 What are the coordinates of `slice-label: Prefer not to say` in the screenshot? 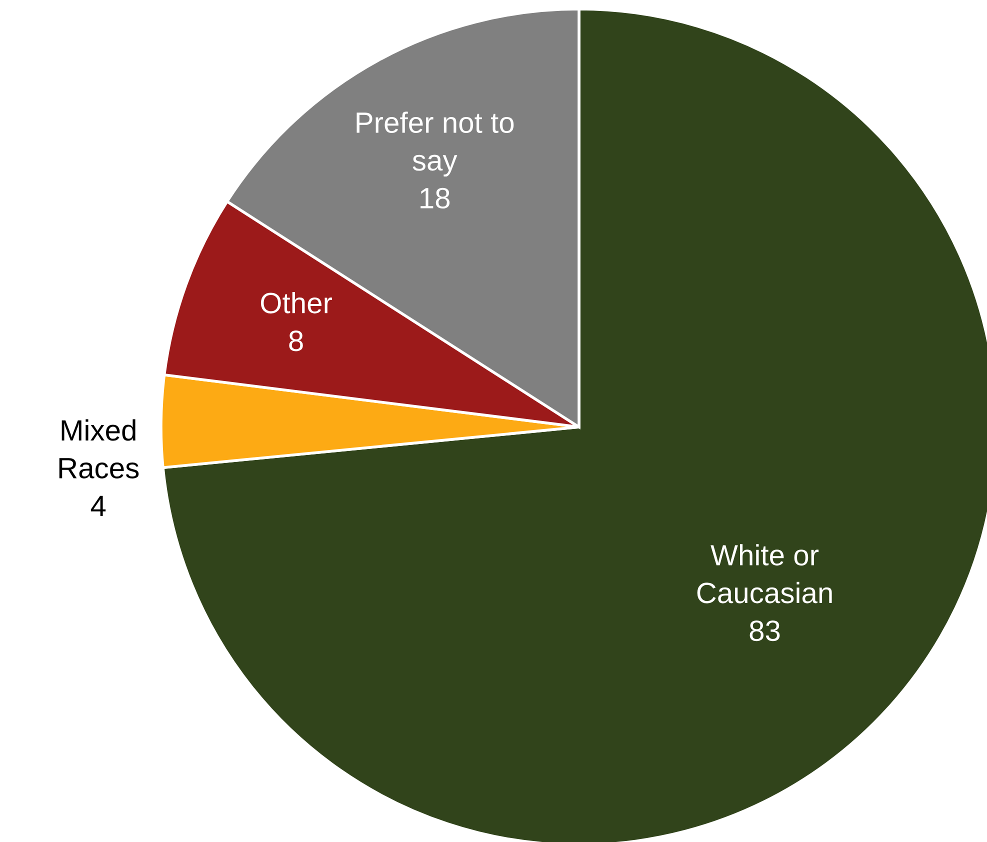 It's located at (435, 144).